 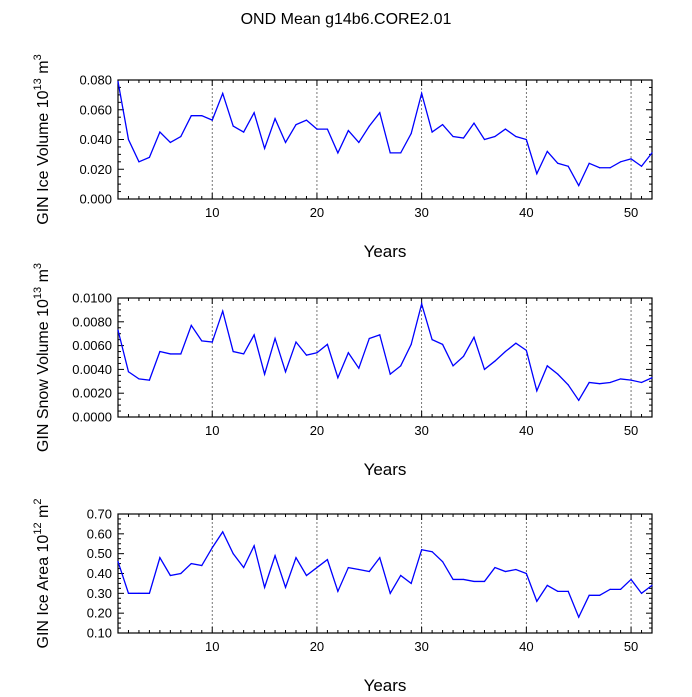 What do you see at coordinates (526, 646) in the screenshot?
I see `x-tick-label: 40` at bounding box center [526, 646].